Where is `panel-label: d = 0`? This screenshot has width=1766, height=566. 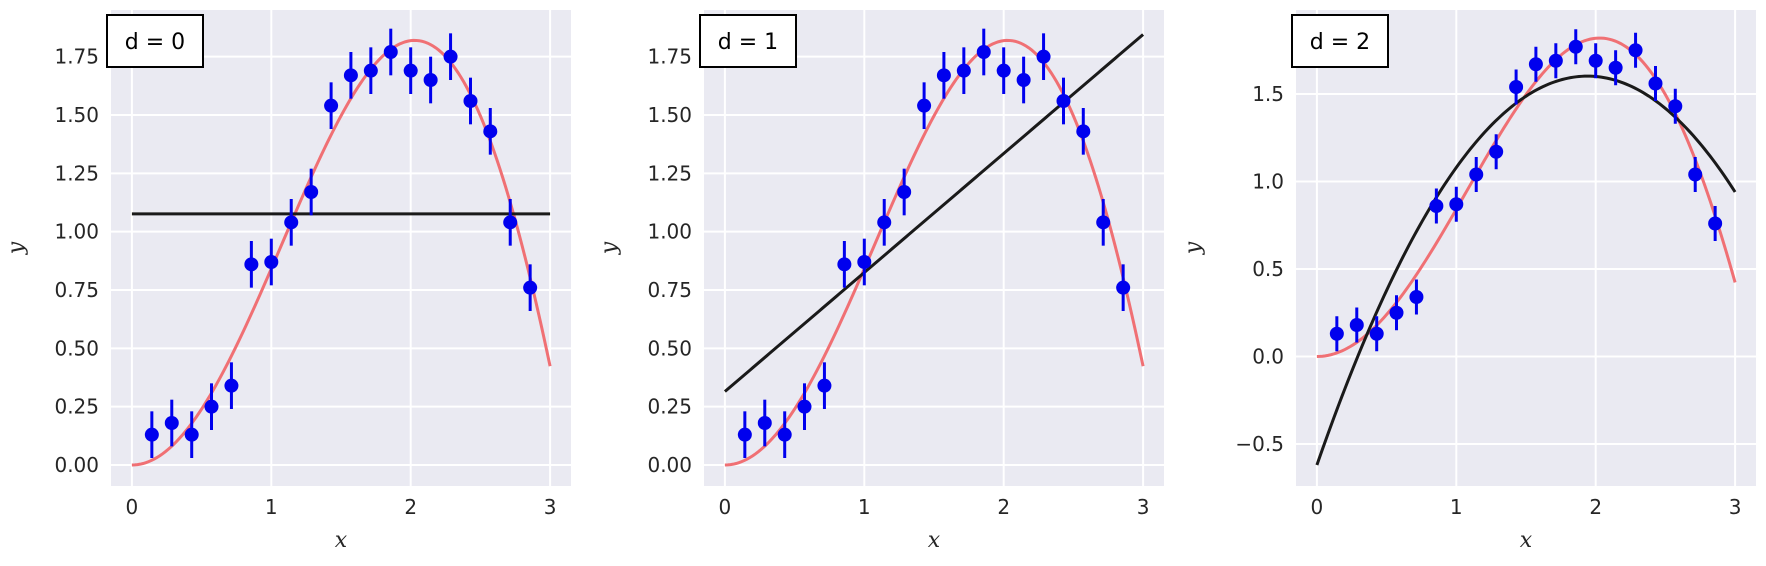 panel-label: d = 0 is located at coordinates (155, 42).